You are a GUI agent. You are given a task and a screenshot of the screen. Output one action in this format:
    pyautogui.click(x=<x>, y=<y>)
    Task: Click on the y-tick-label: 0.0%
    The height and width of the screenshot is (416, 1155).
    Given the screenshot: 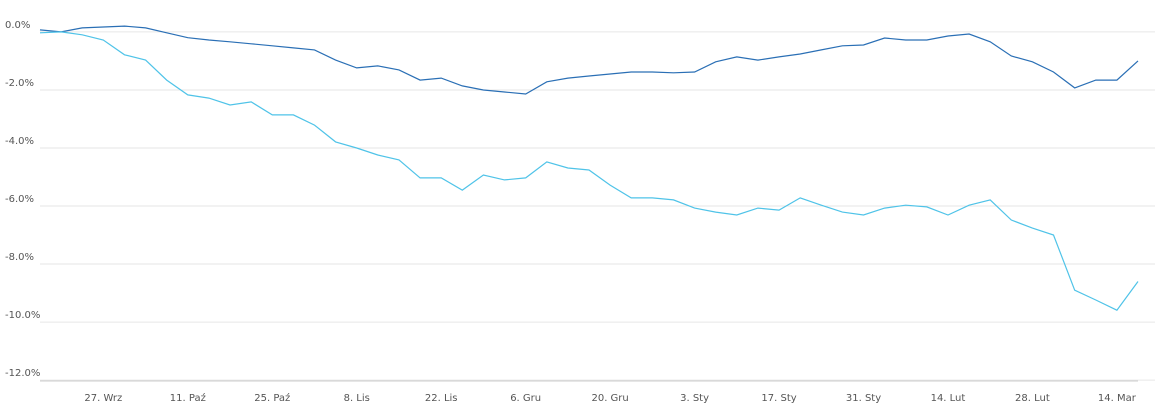 What is the action you would take?
    pyautogui.click(x=17, y=25)
    